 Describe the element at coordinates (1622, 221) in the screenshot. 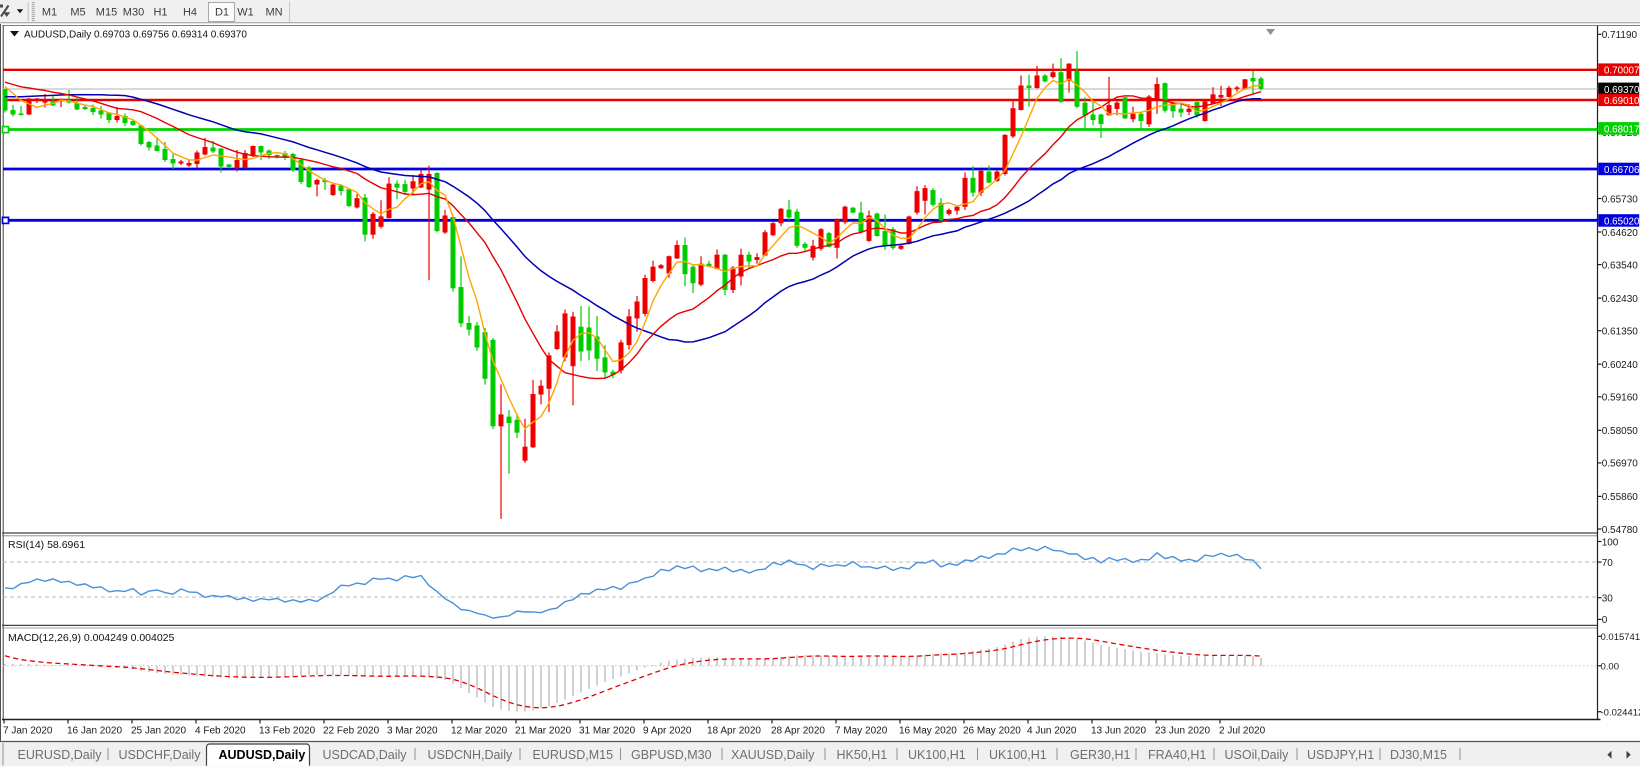

I see `svg-text: 0.65020` at that location.